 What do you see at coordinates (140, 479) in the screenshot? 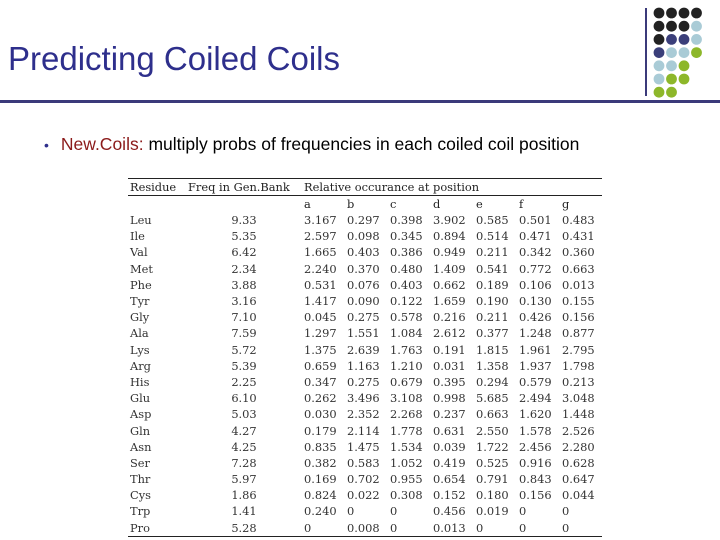
I see `residue-cell: Thr` at bounding box center [140, 479].